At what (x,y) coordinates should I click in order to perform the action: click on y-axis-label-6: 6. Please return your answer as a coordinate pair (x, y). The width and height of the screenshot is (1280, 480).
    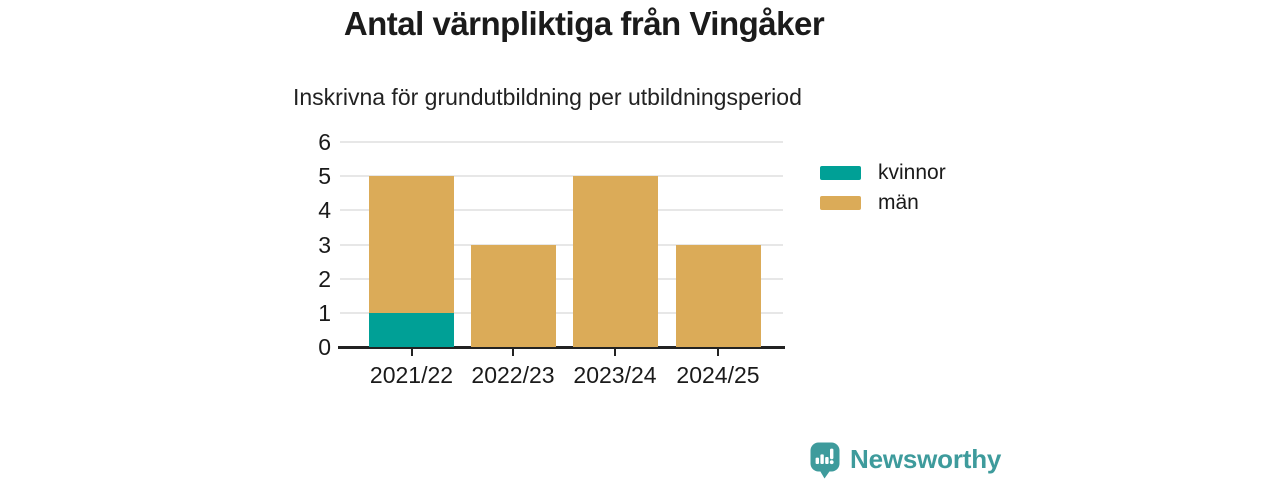
    Looking at the image, I should click on (324, 142).